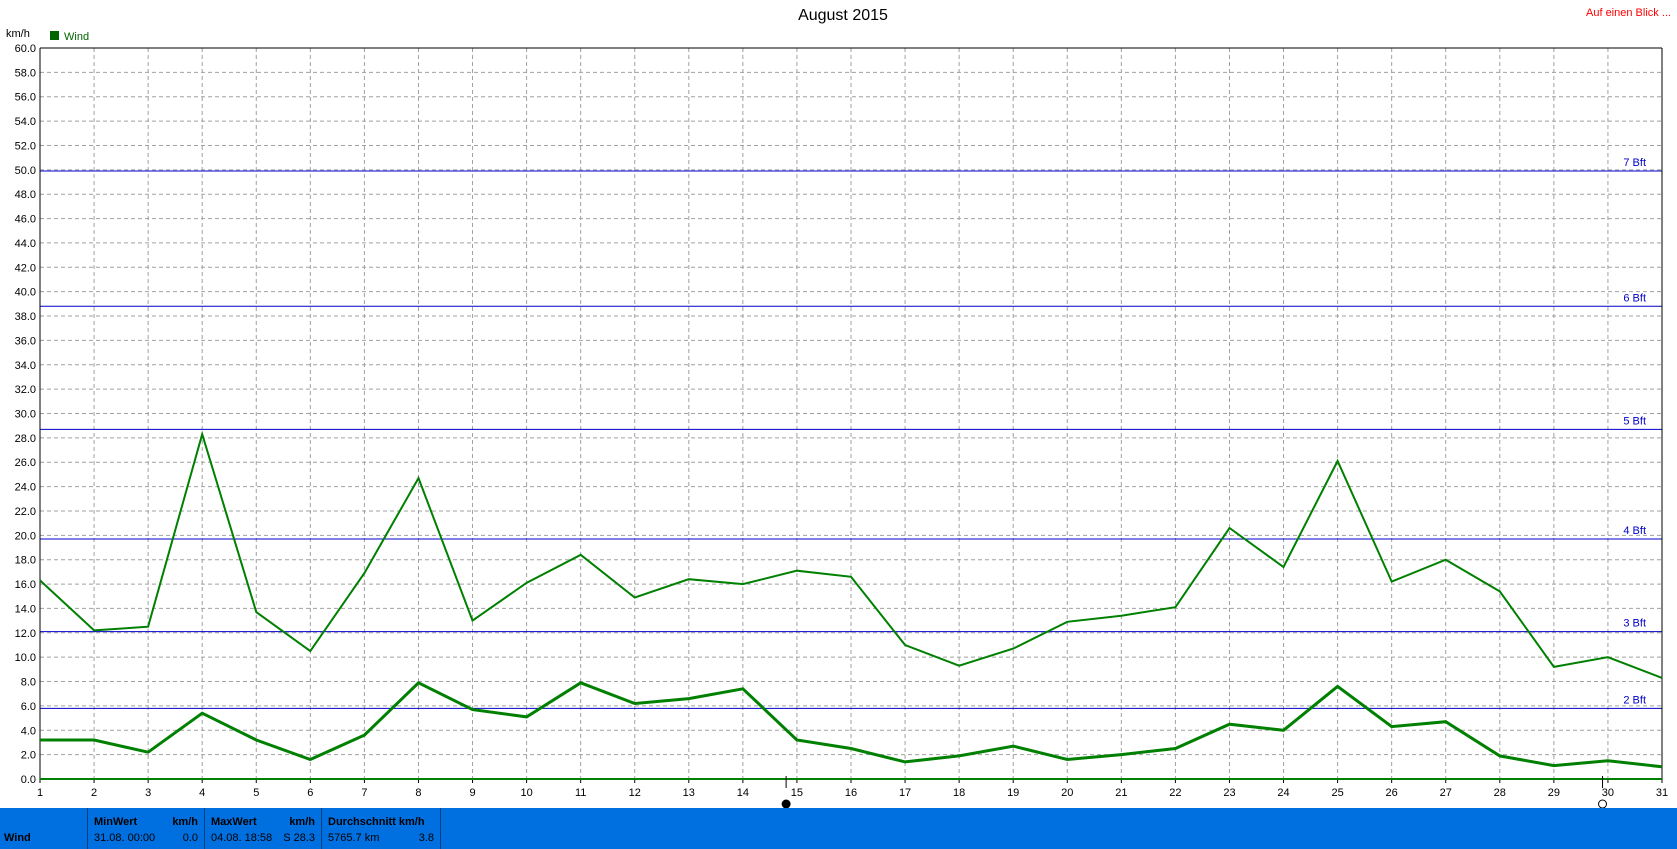 The width and height of the screenshot is (1677, 849). Describe the element at coordinates (25, 512) in the screenshot. I see `y-tick-label: 22.0` at that location.